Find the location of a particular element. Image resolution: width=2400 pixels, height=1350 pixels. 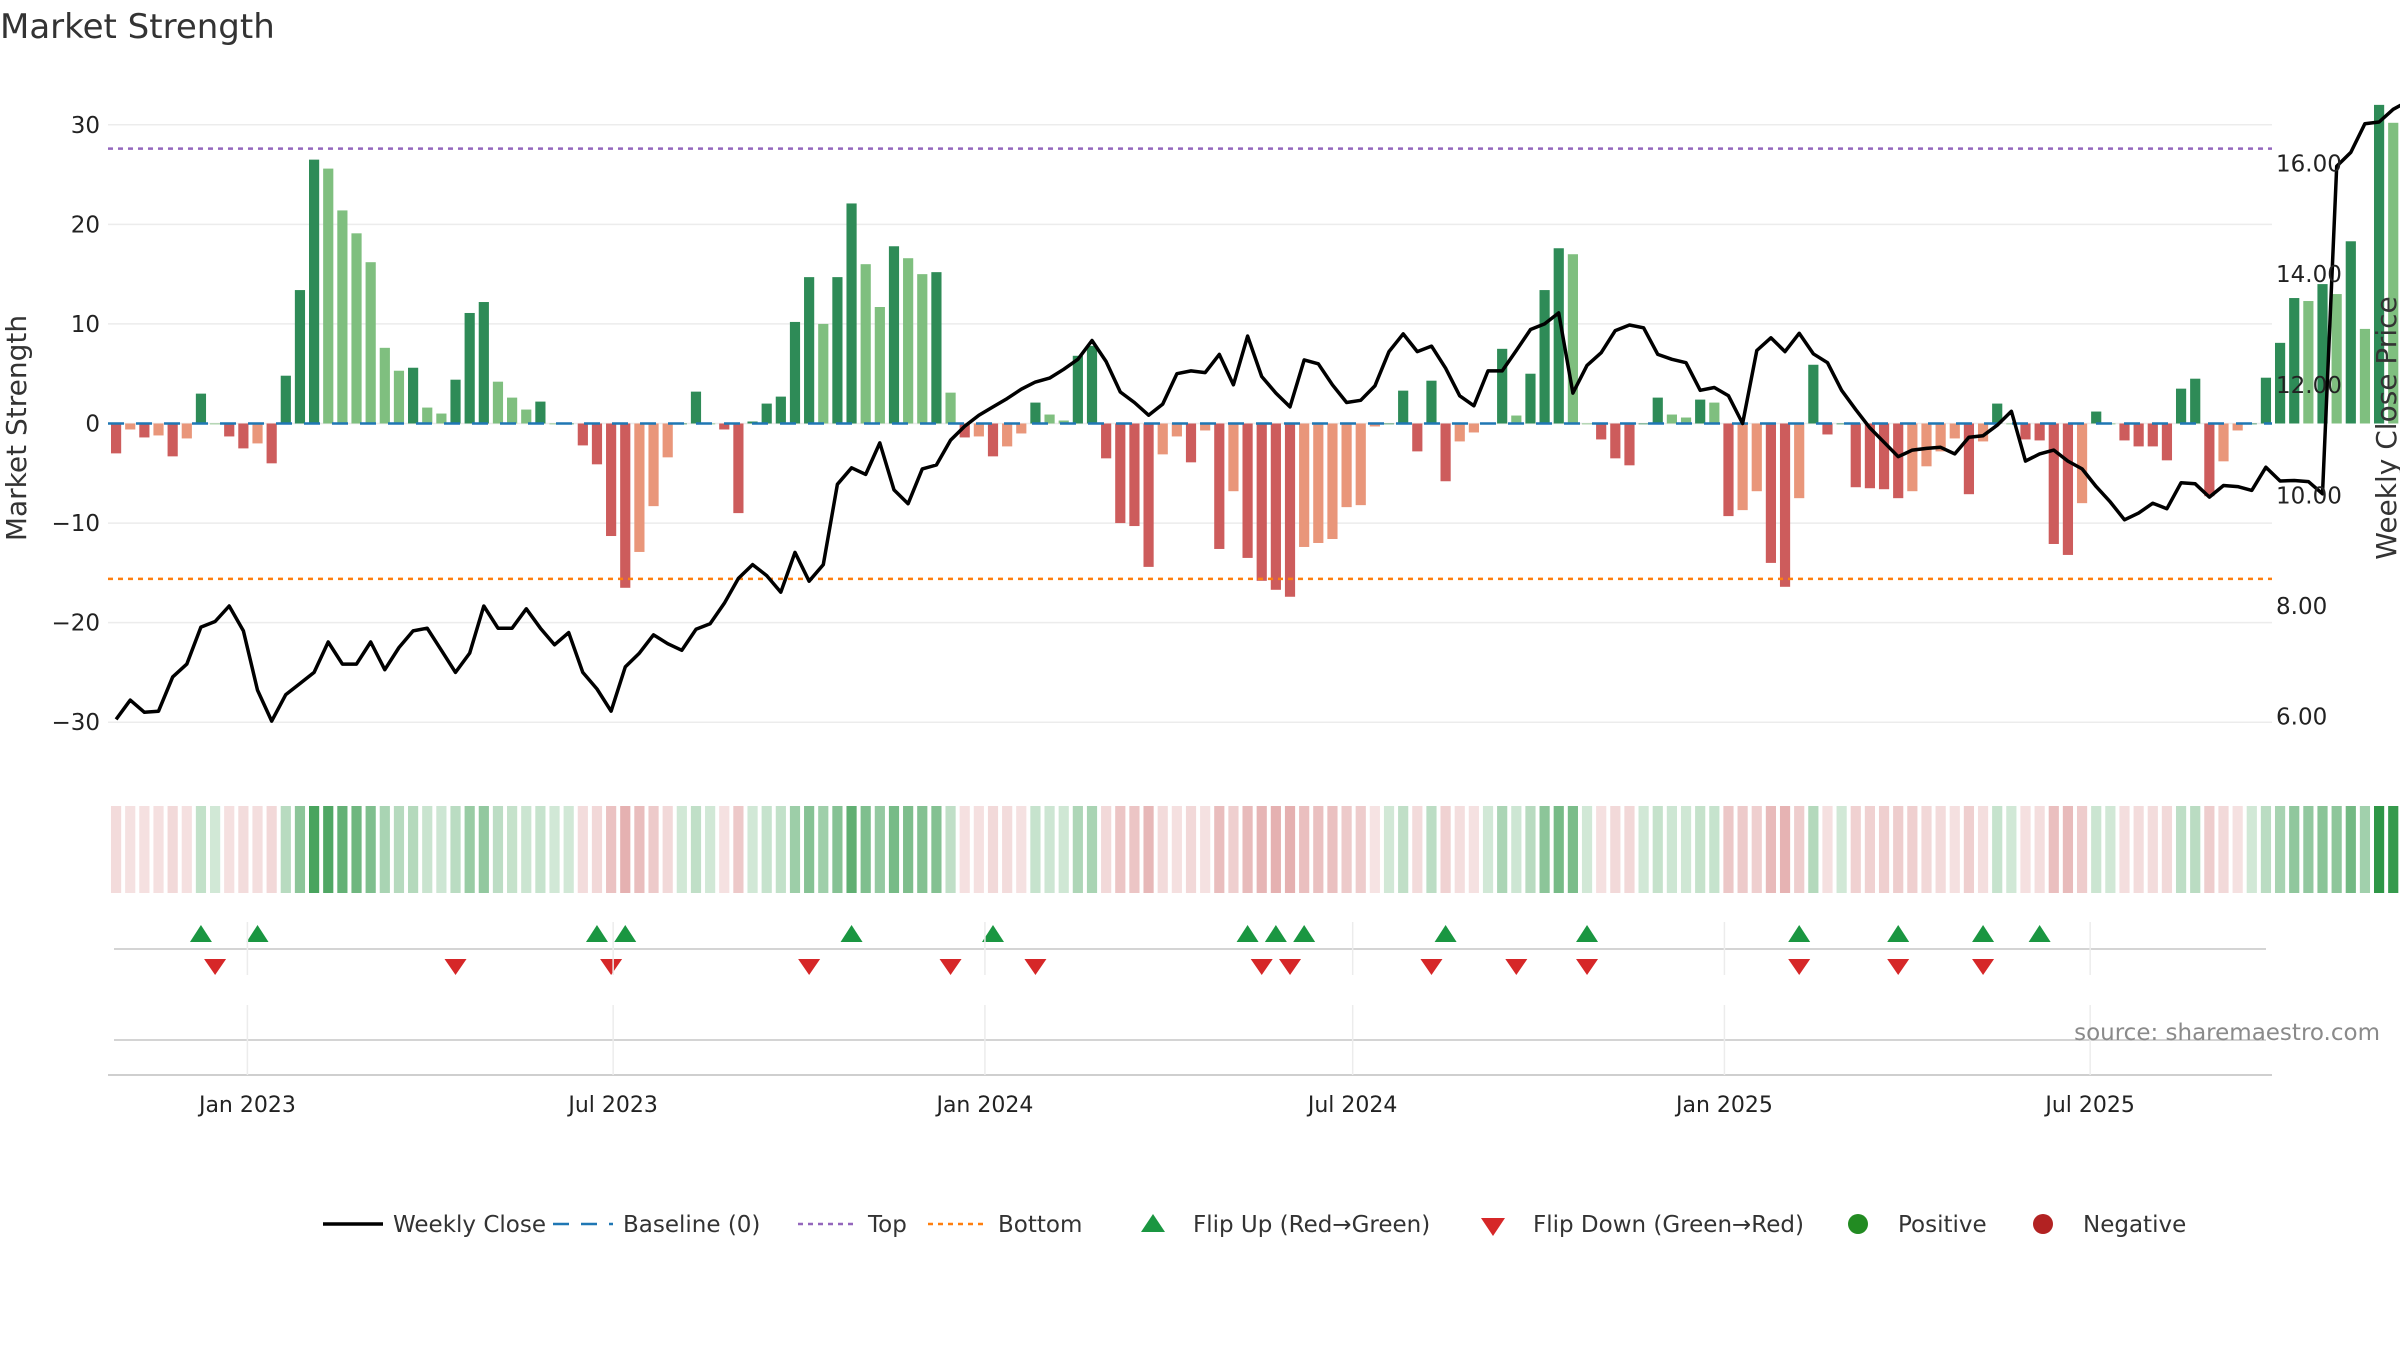

lower-panel is located at coordinates (1190, 1057).